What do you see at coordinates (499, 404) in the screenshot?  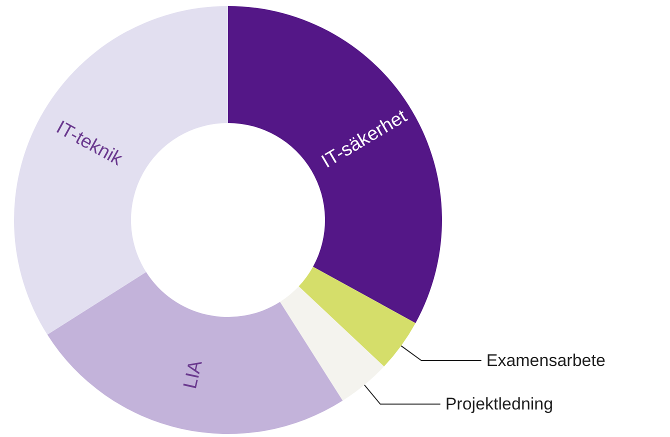 I see `slice-label: Projektledning` at bounding box center [499, 404].